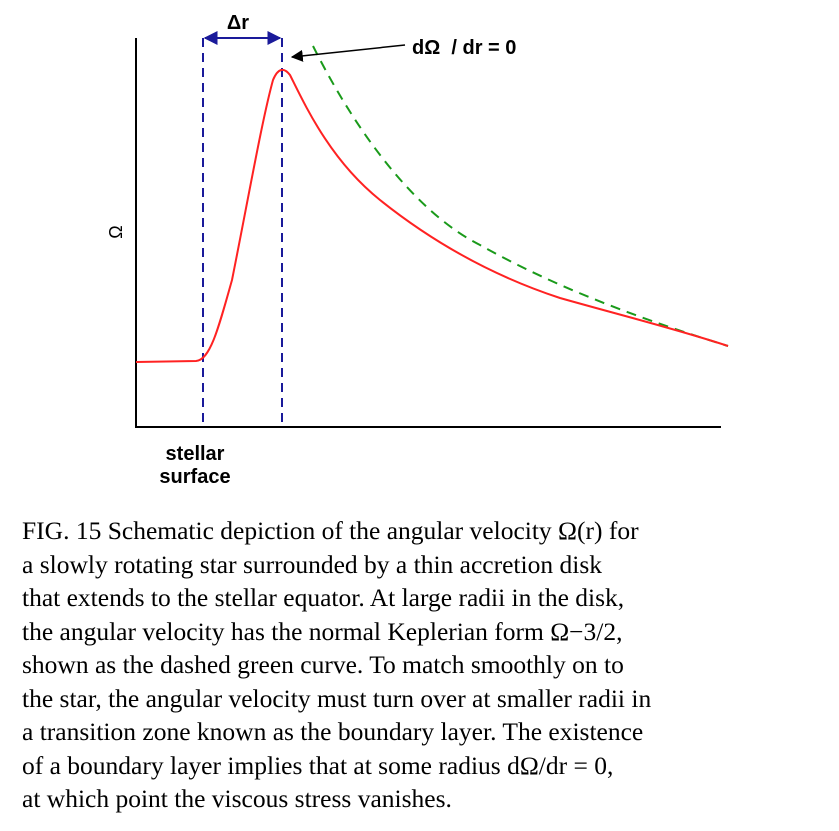 The width and height of the screenshot is (839, 831). I want to click on derivative-label: dΩ / dr = 0, so click(464, 48).